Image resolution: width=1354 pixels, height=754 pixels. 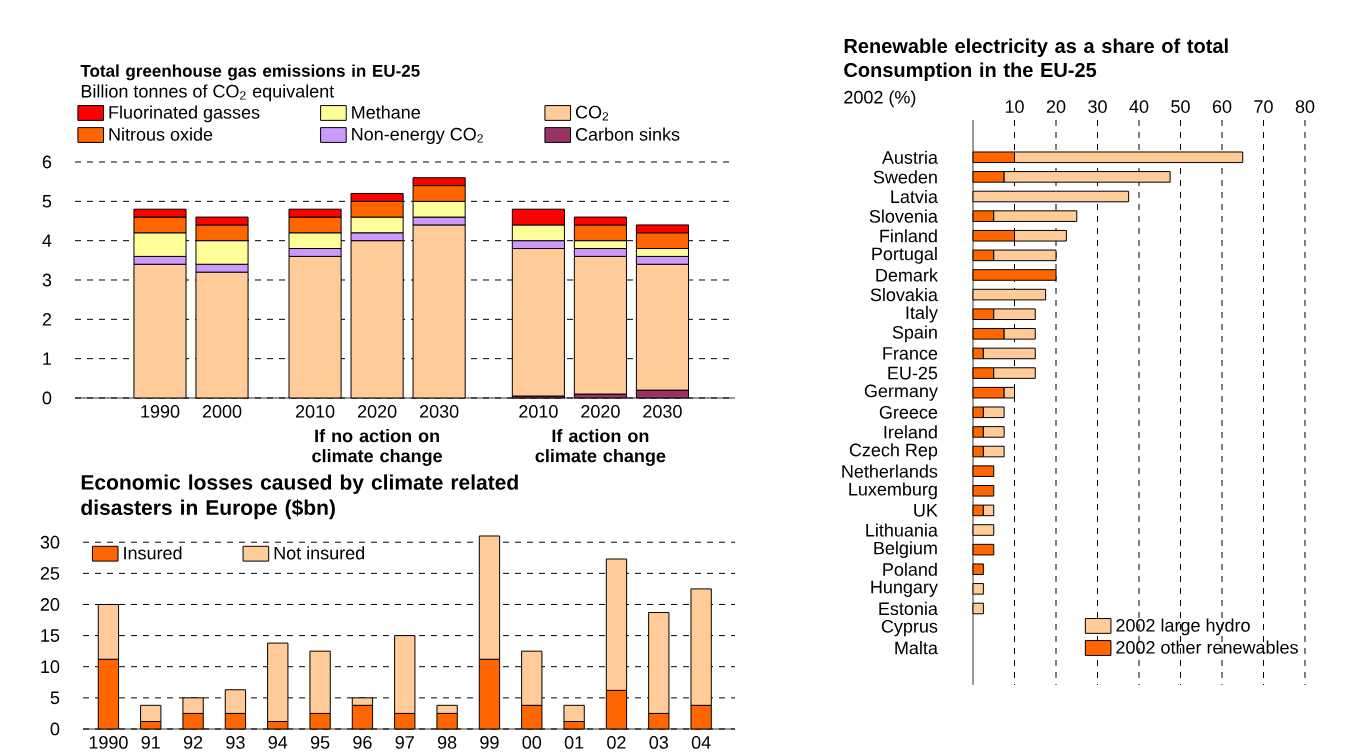 What do you see at coordinates (50, 667) in the screenshot?
I see `y-tick-label: 10` at bounding box center [50, 667].